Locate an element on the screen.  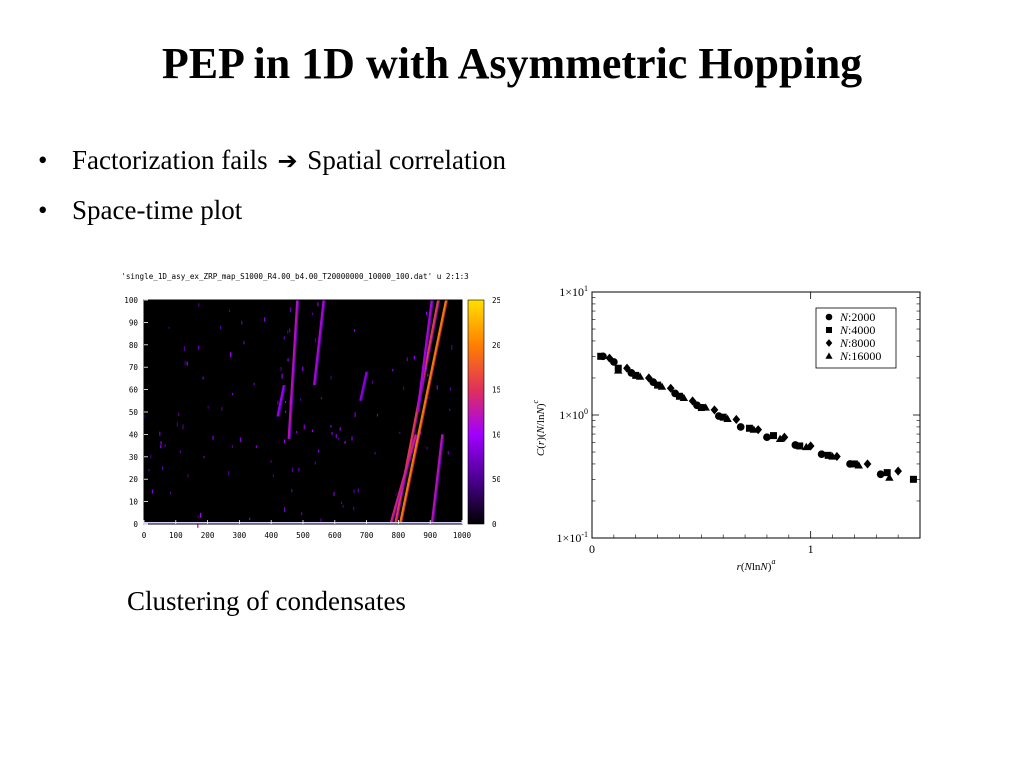
heatmap-x-tick-label: 200 is located at coordinates (208, 535).